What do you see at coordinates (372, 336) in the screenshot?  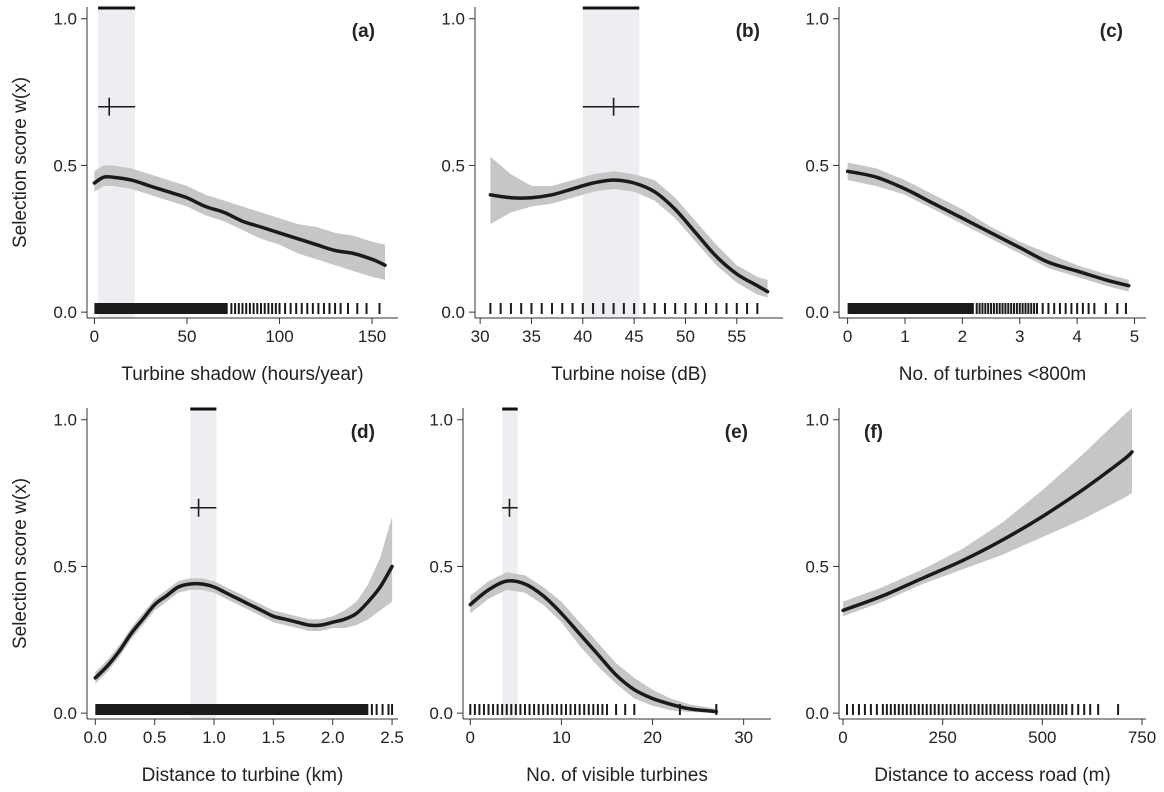 I see `x-tick-label: 150` at bounding box center [372, 336].